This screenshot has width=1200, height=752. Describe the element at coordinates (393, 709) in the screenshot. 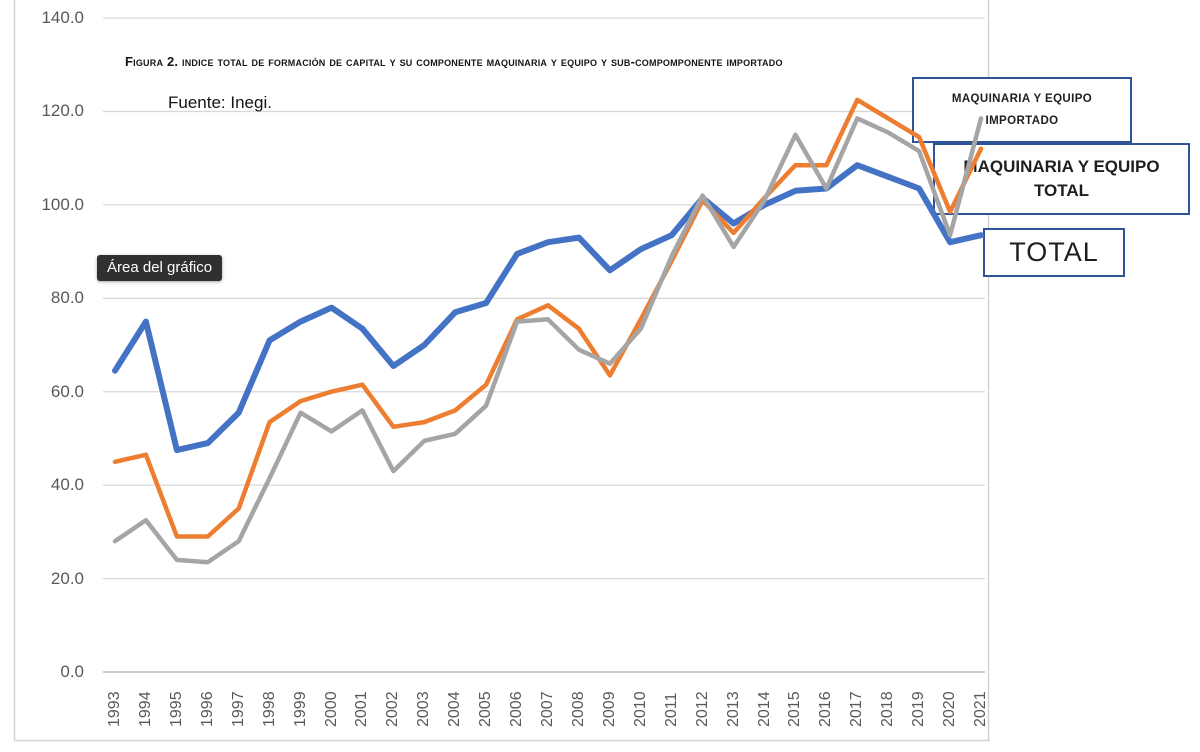

I see `x-tick-label: 2002` at that location.